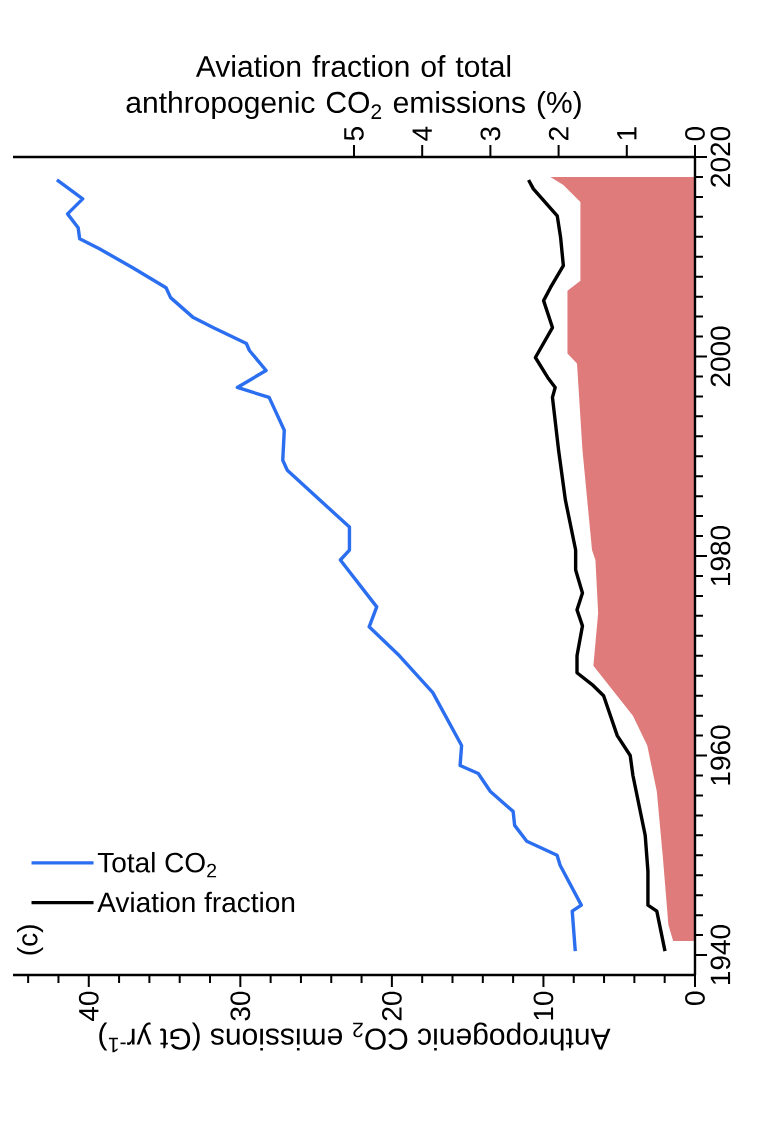 The height and width of the screenshot is (1146, 764). Describe the element at coordinates (627, 133) in the screenshot. I see `x2-tick-label: 1` at that location.